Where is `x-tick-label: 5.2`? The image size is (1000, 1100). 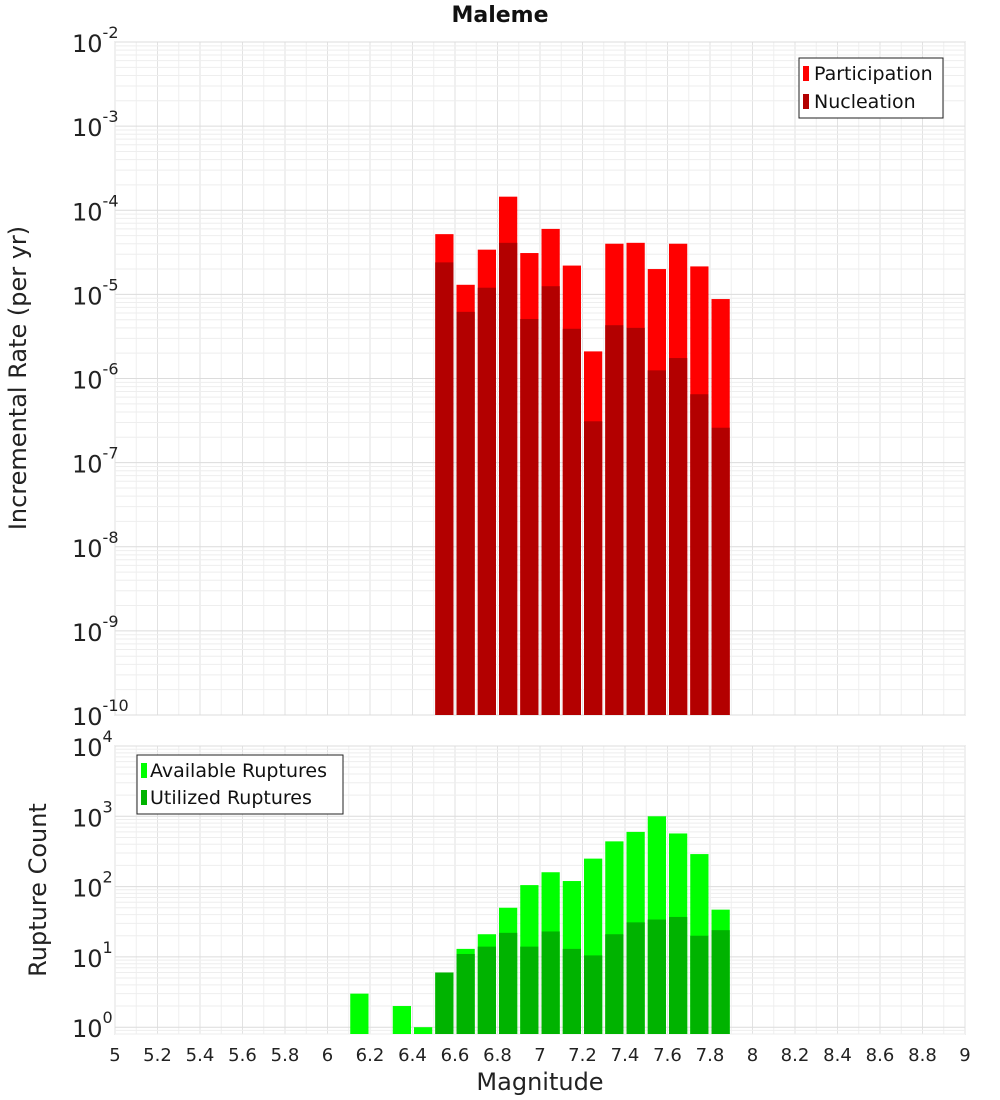
x-tick-label: 5.2 is located at coordinates (157, 1055).